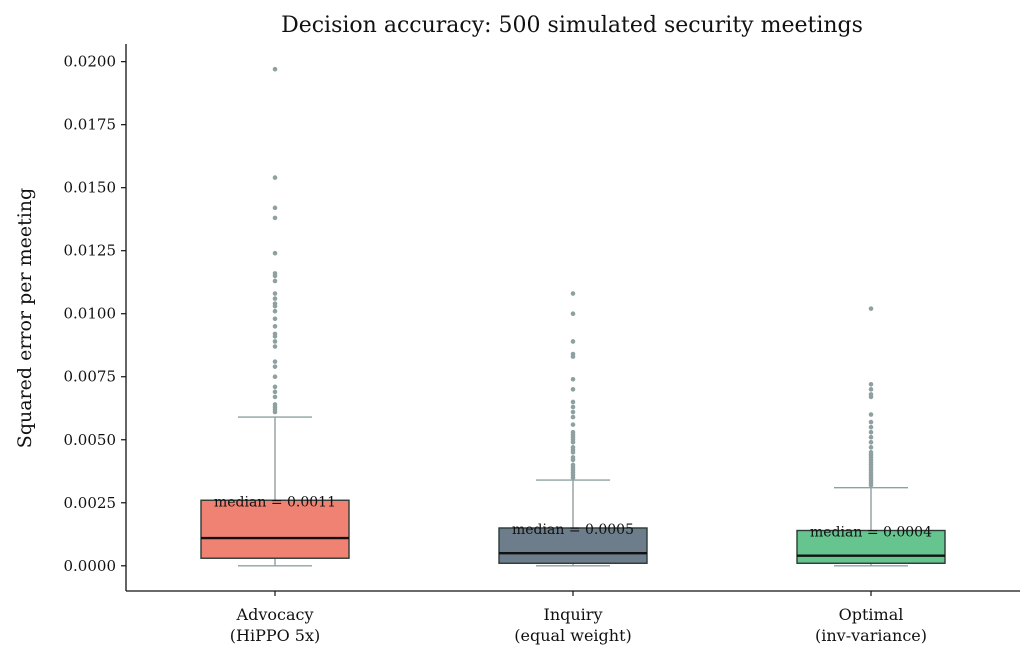  I want to click on x-tick-label: Inquiry, so click(573, 614).